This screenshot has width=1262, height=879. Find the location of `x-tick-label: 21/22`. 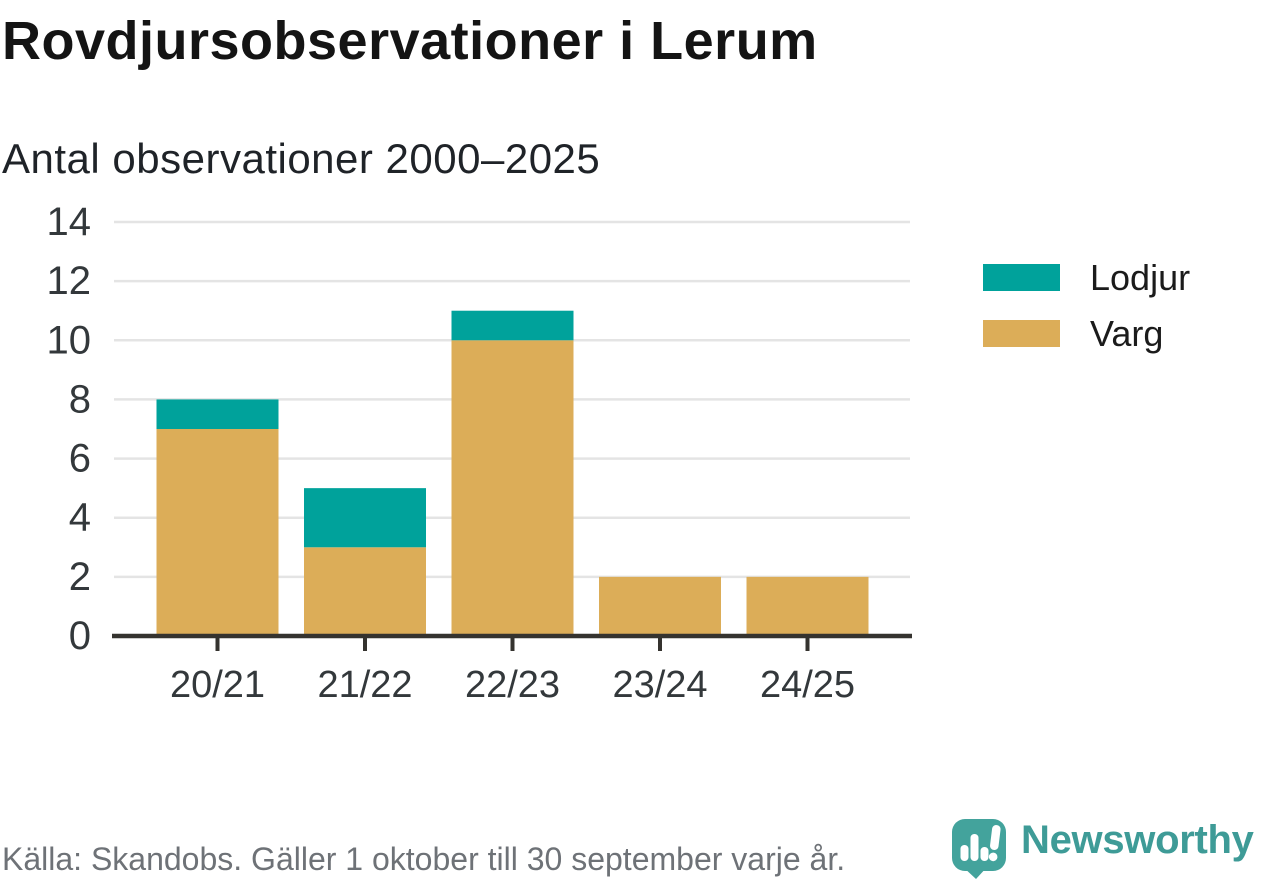

x-tick-label: 21/22 is located at coordinates (364, 685).